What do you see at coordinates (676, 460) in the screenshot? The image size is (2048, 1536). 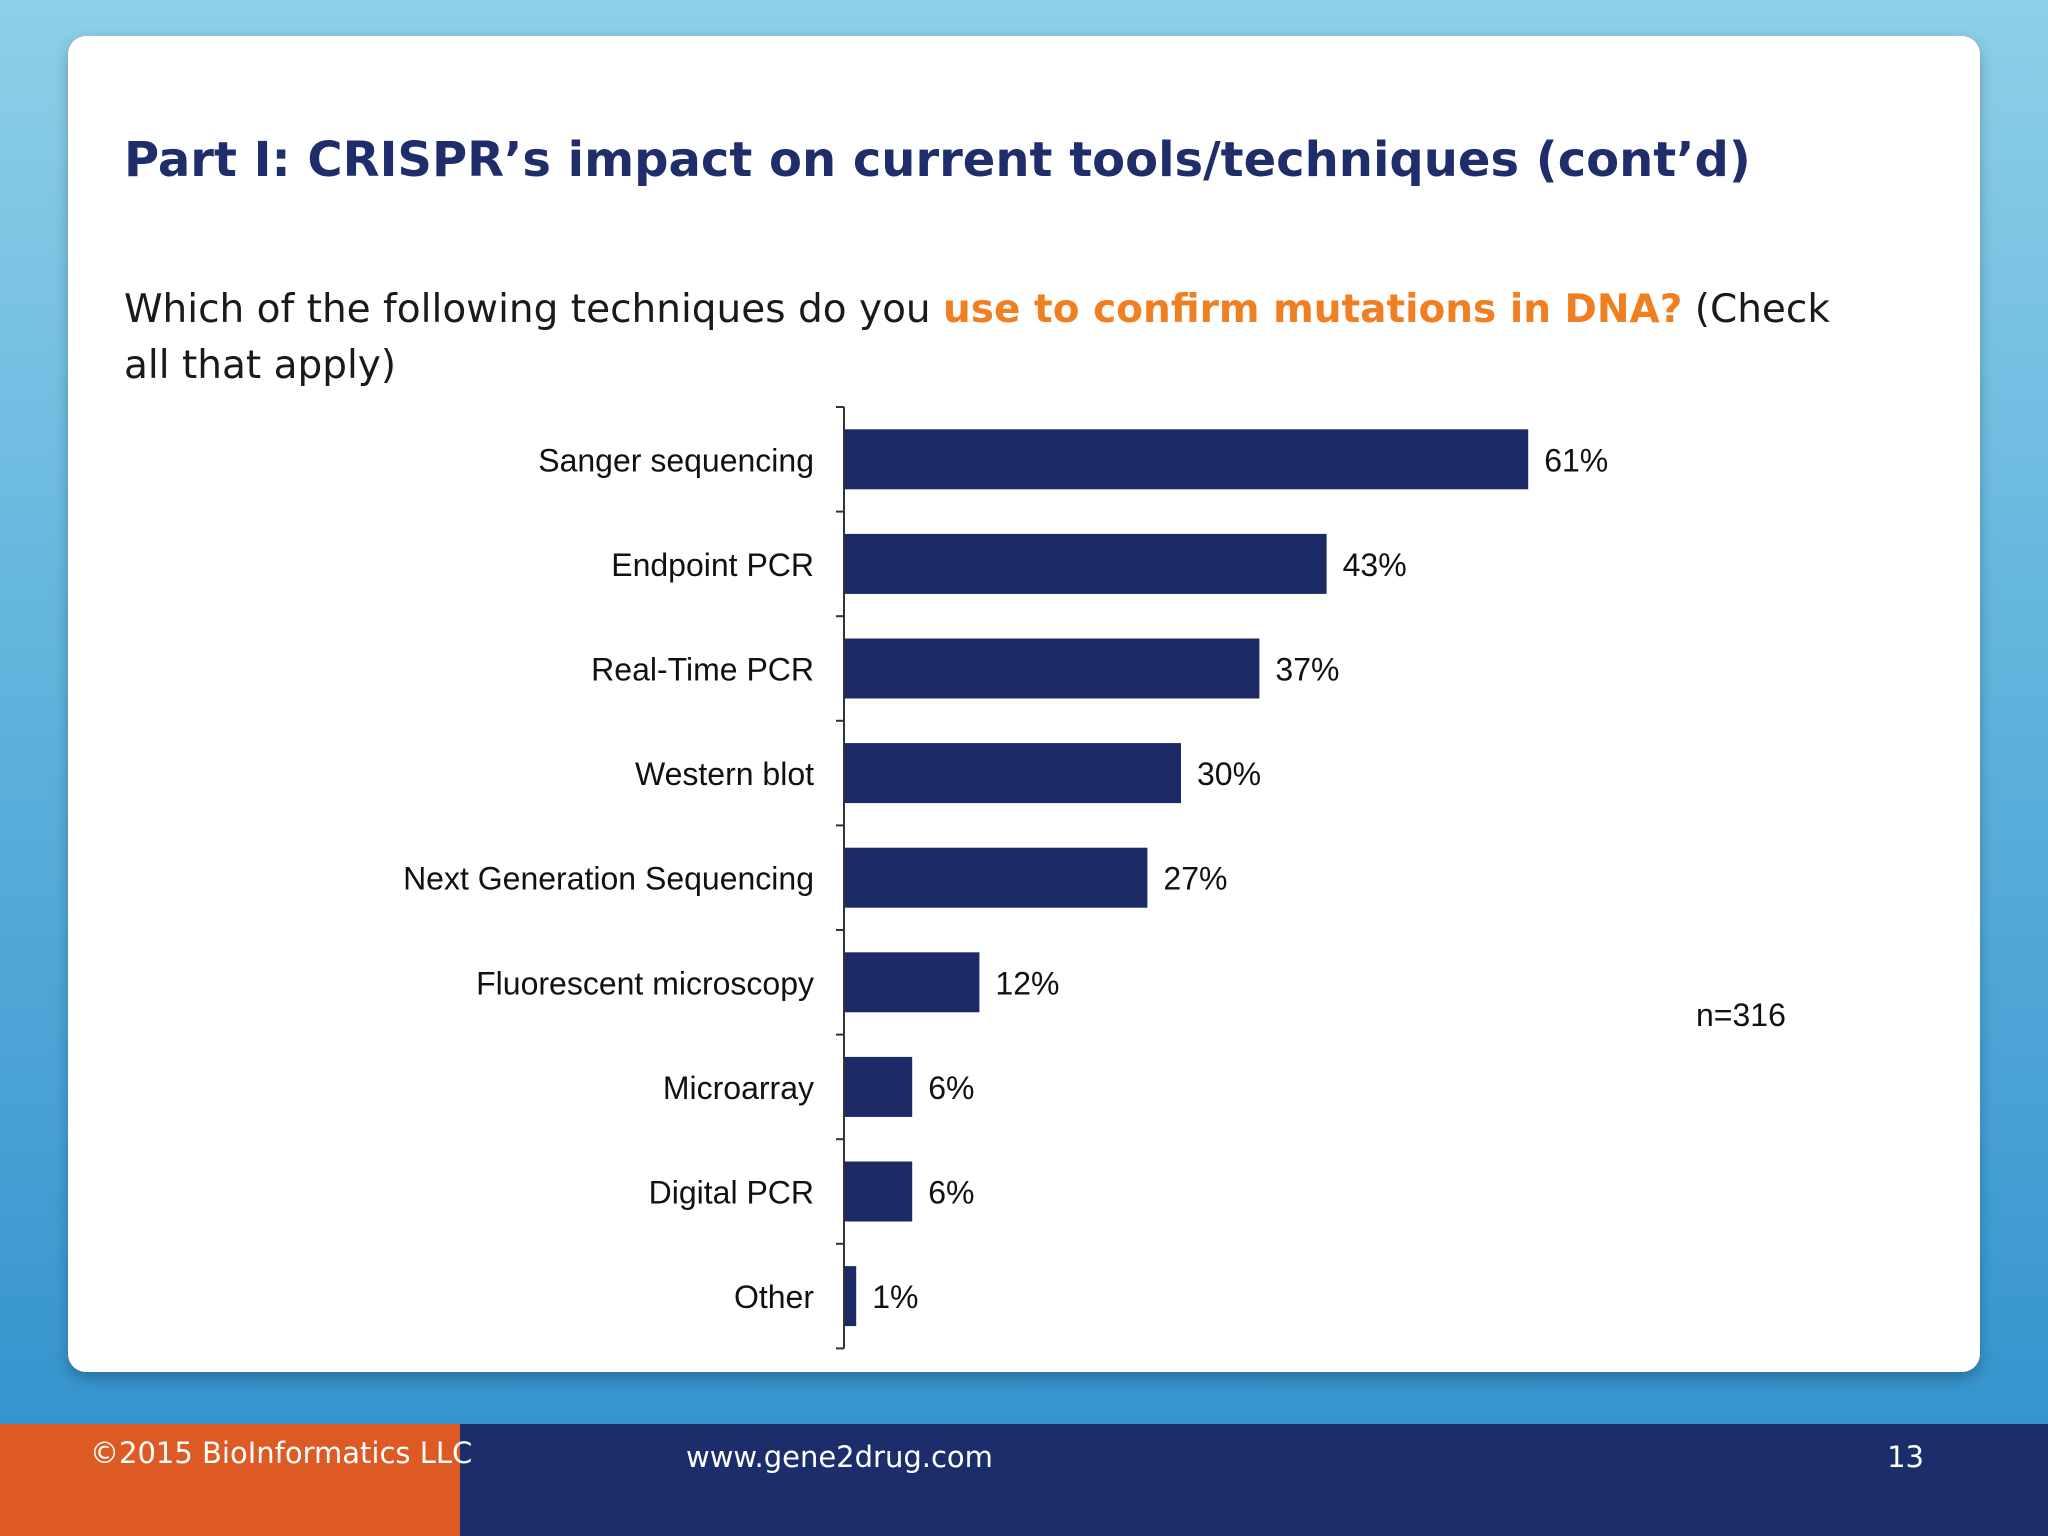 I see `category-label: Sanger sequencing` at bounding box center [676, 460].